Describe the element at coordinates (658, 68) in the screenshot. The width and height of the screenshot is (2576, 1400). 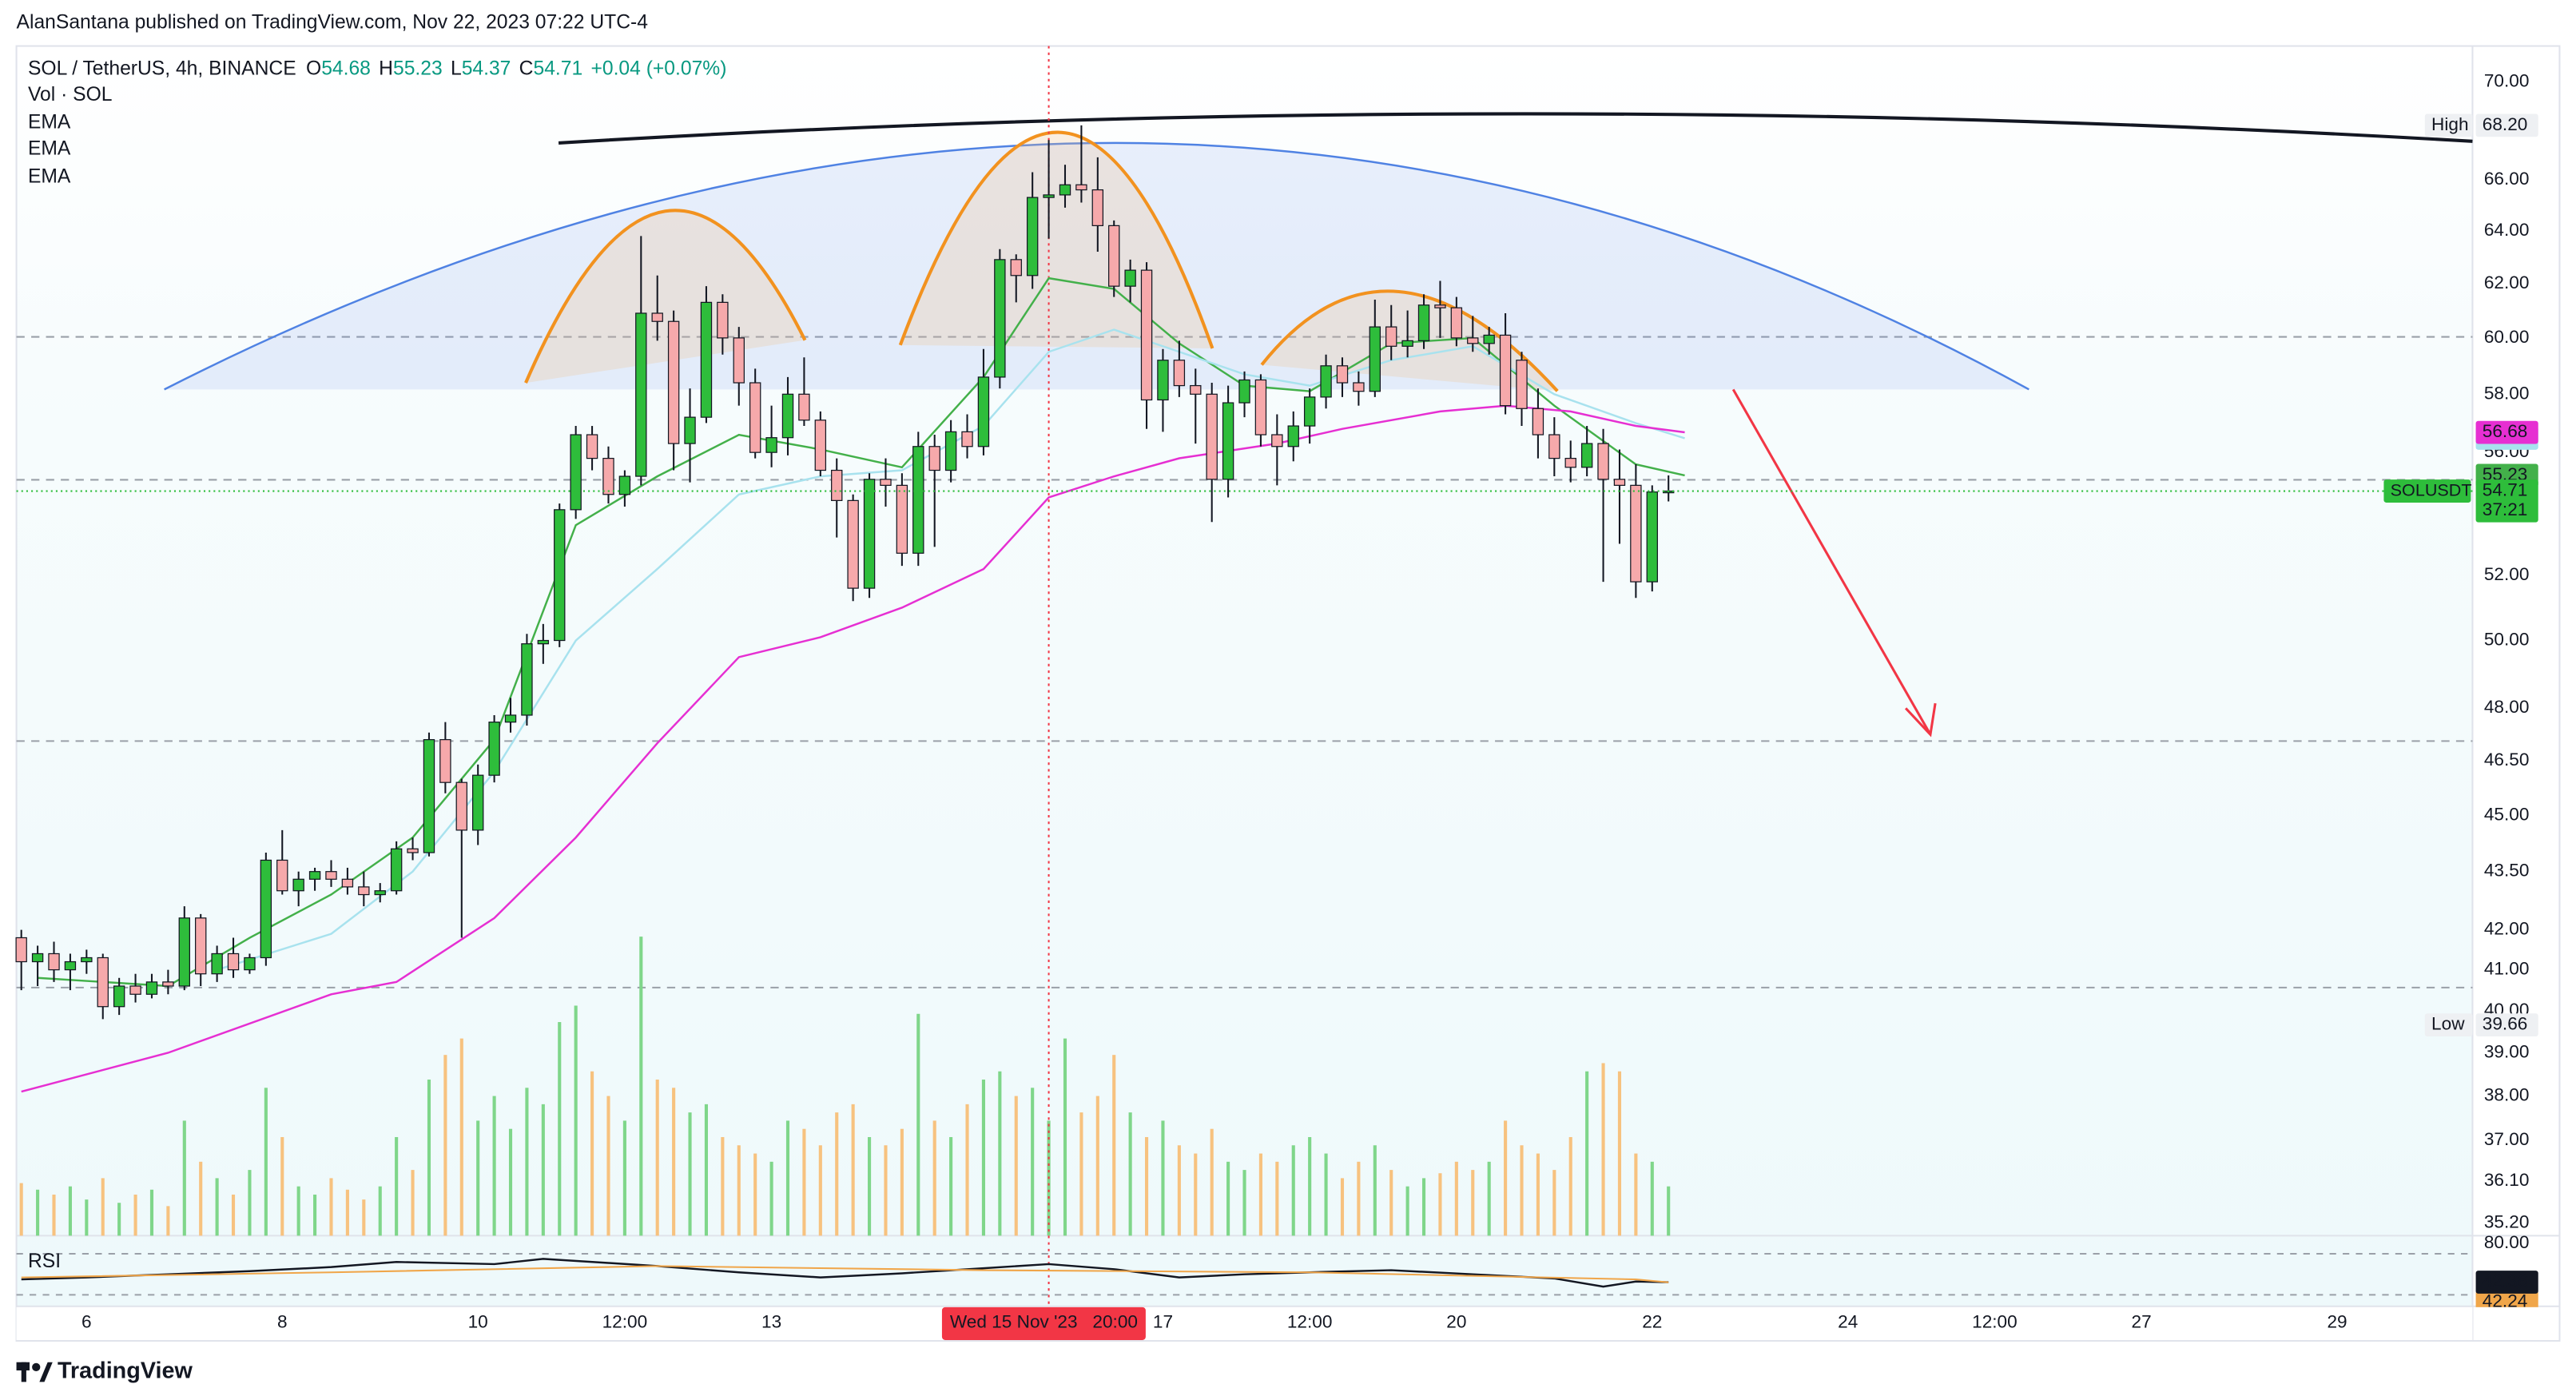
I see `quote-change: +0.04 (+0.07%)` at that location.